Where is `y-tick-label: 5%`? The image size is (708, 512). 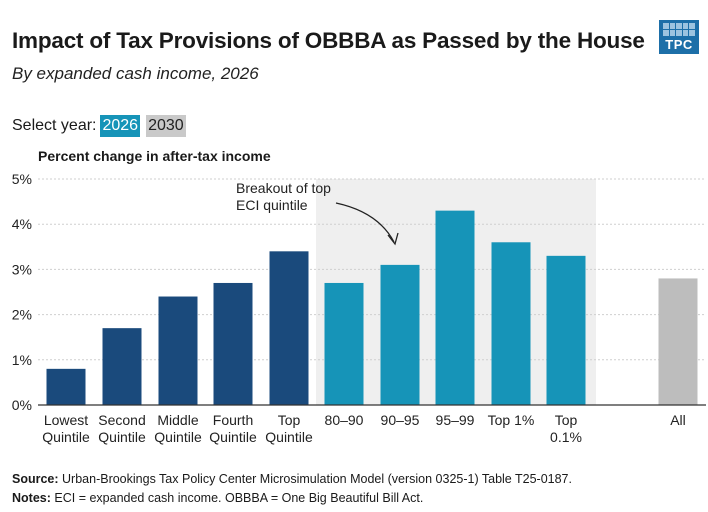
y-tick-label: 5% is located at coordinates (22, 179).